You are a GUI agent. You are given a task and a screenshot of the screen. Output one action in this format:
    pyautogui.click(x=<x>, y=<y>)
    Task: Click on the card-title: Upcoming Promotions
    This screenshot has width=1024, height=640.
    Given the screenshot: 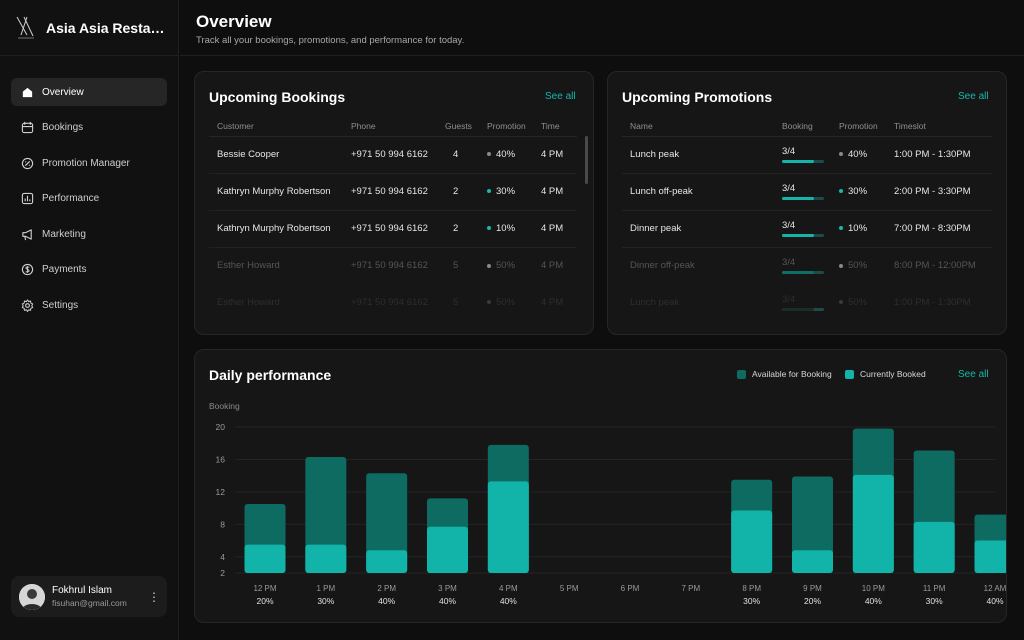 What is the action you would take?
    pyautogui.click(x=697, y=97)
    